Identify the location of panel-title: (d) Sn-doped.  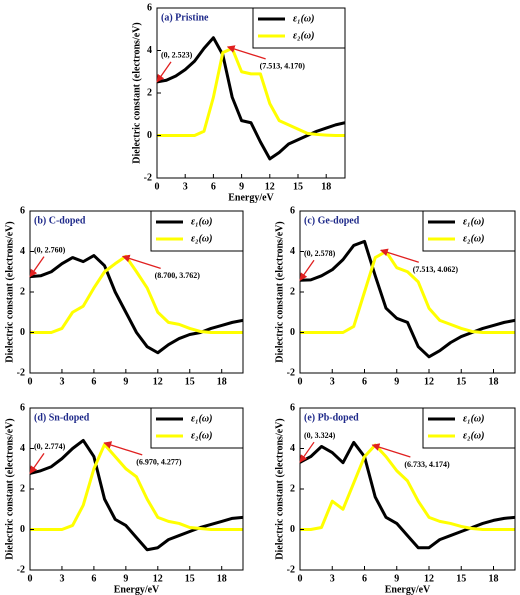
(62, 417).